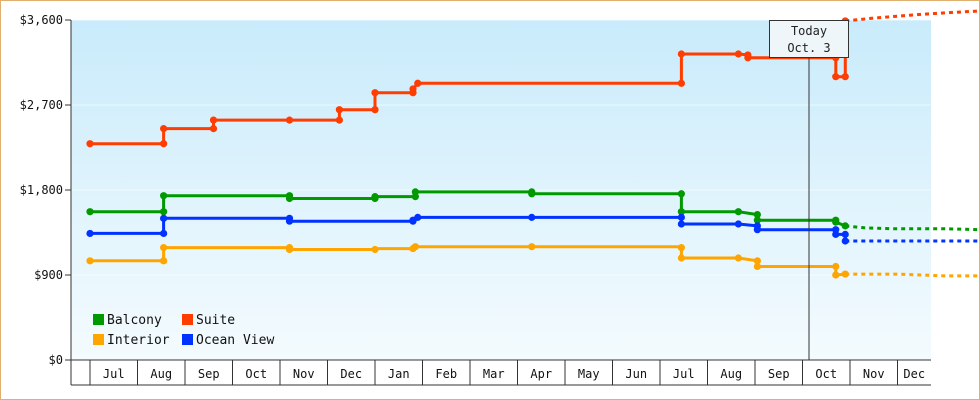 The width and height of the screenshot is (980, 400). Describe the element at coordinates (56, 360) in the screenshot. I see `y-tick-label: $0` at that location.